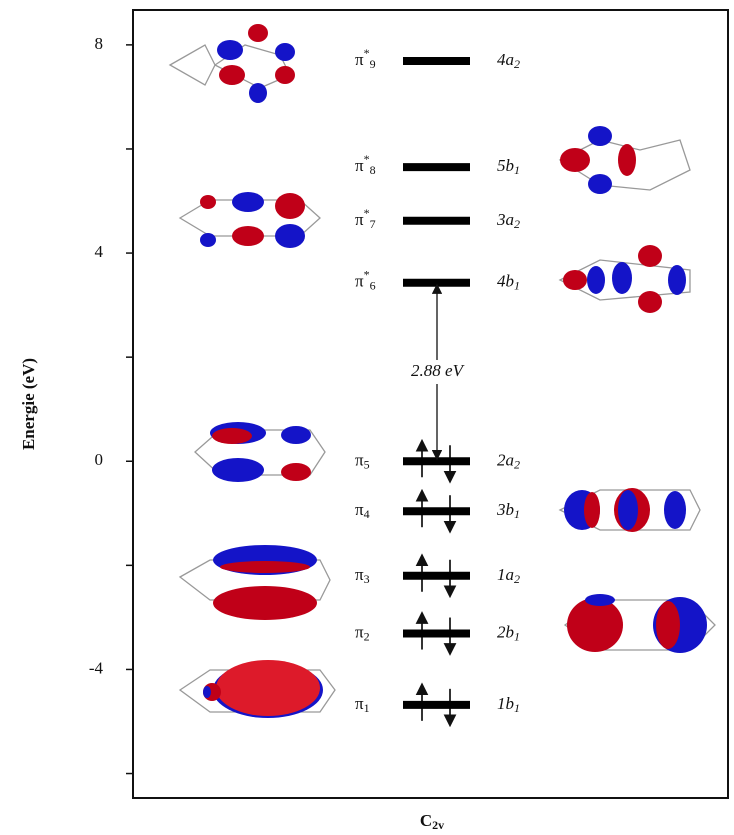 This screenshot has height=835, width=734. What do you see at coordinates (367, 464) in the screenshot?
I see `level-sub: 5` at bounding box center [367, 464].